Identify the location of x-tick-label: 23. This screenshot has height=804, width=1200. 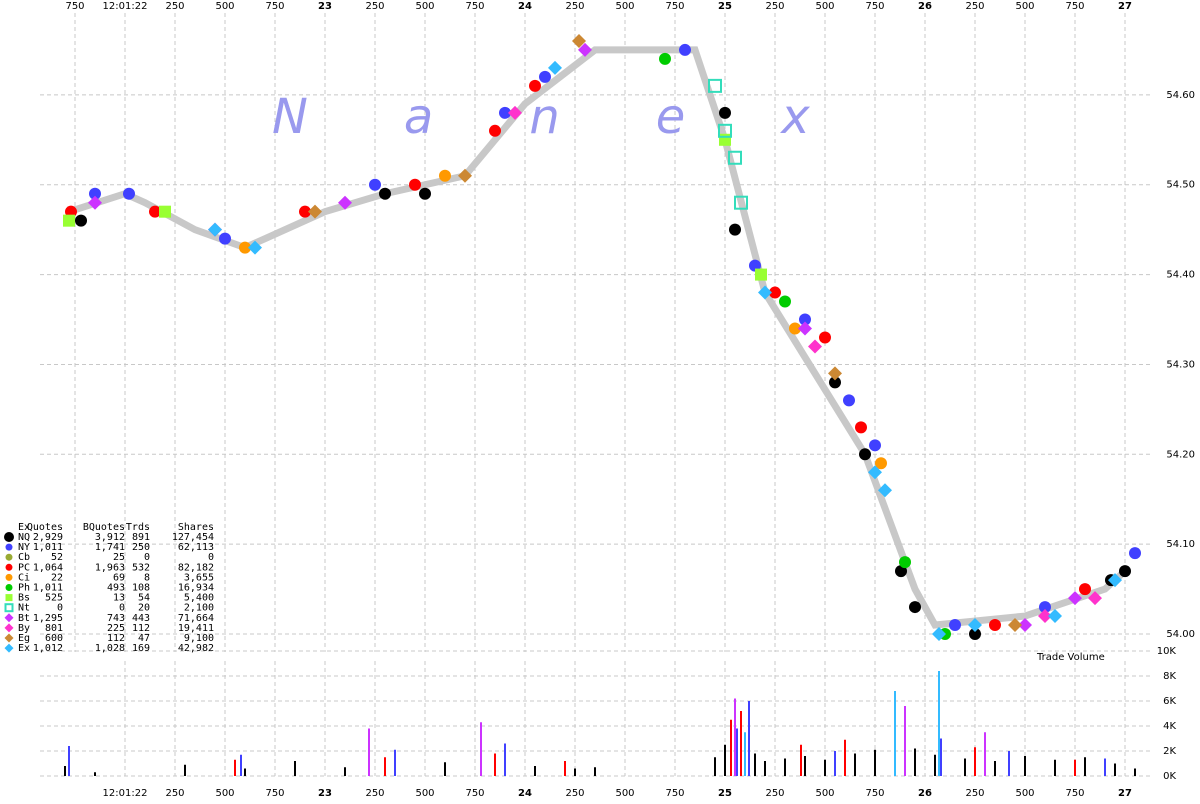
(325, 6).